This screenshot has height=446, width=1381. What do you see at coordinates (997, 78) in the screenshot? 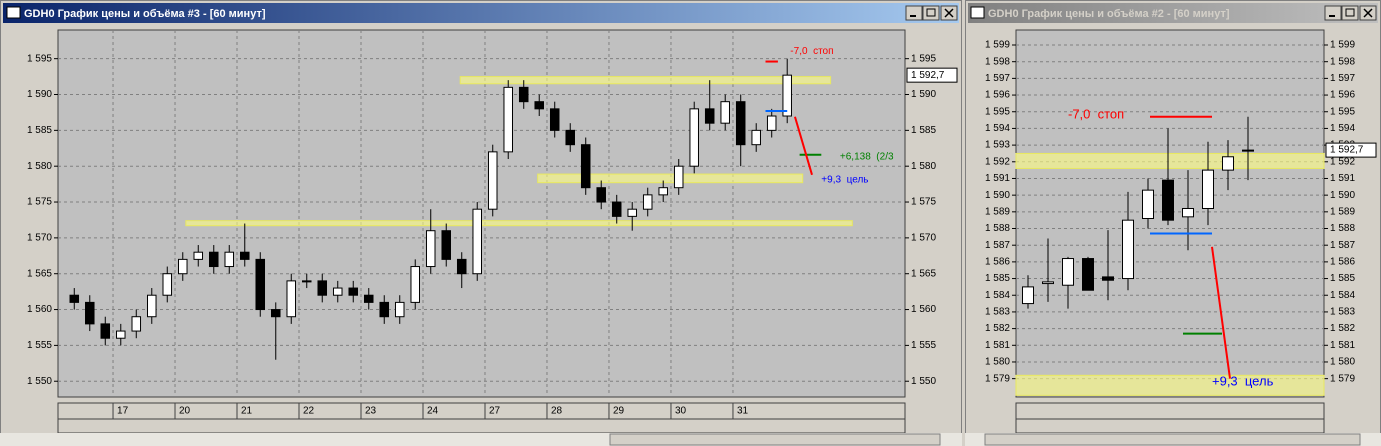
I see `y-tick-label: 1 597` at bounding box center [997, 78].